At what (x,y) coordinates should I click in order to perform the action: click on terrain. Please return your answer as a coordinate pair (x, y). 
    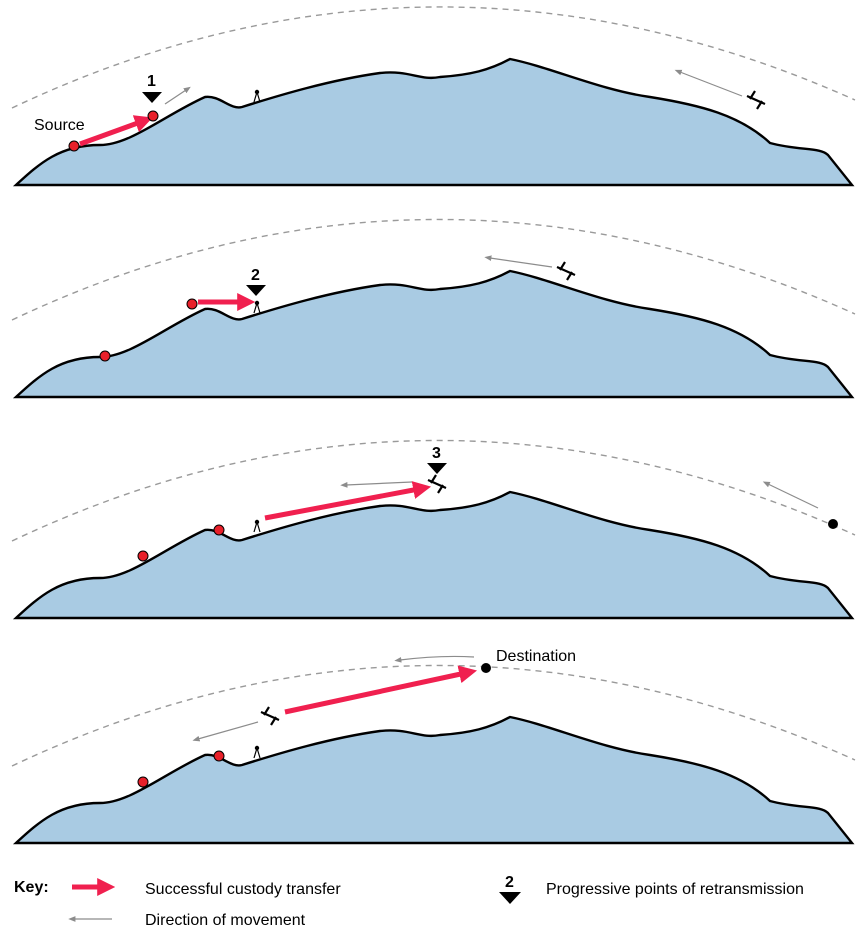
    Looking at the image, I should click on (434, 334).